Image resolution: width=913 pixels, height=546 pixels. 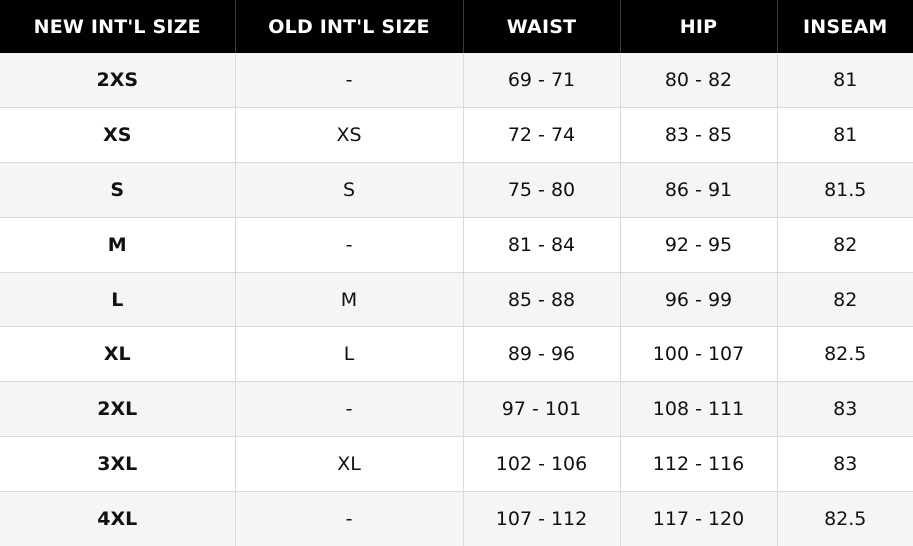 I want to click on waist-cell: 69 - 71, so click(x=541, y=80).